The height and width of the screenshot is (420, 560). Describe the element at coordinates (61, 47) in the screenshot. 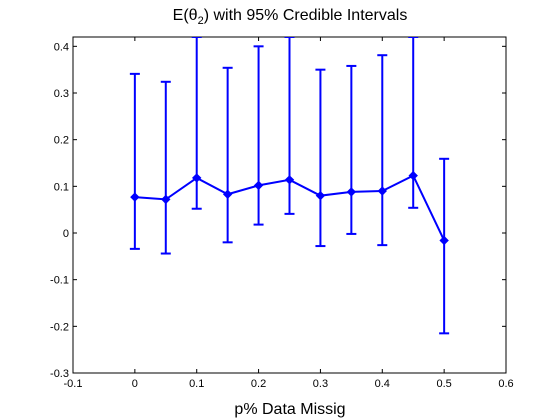

I see `y-tick-label: 0.4` at that location.